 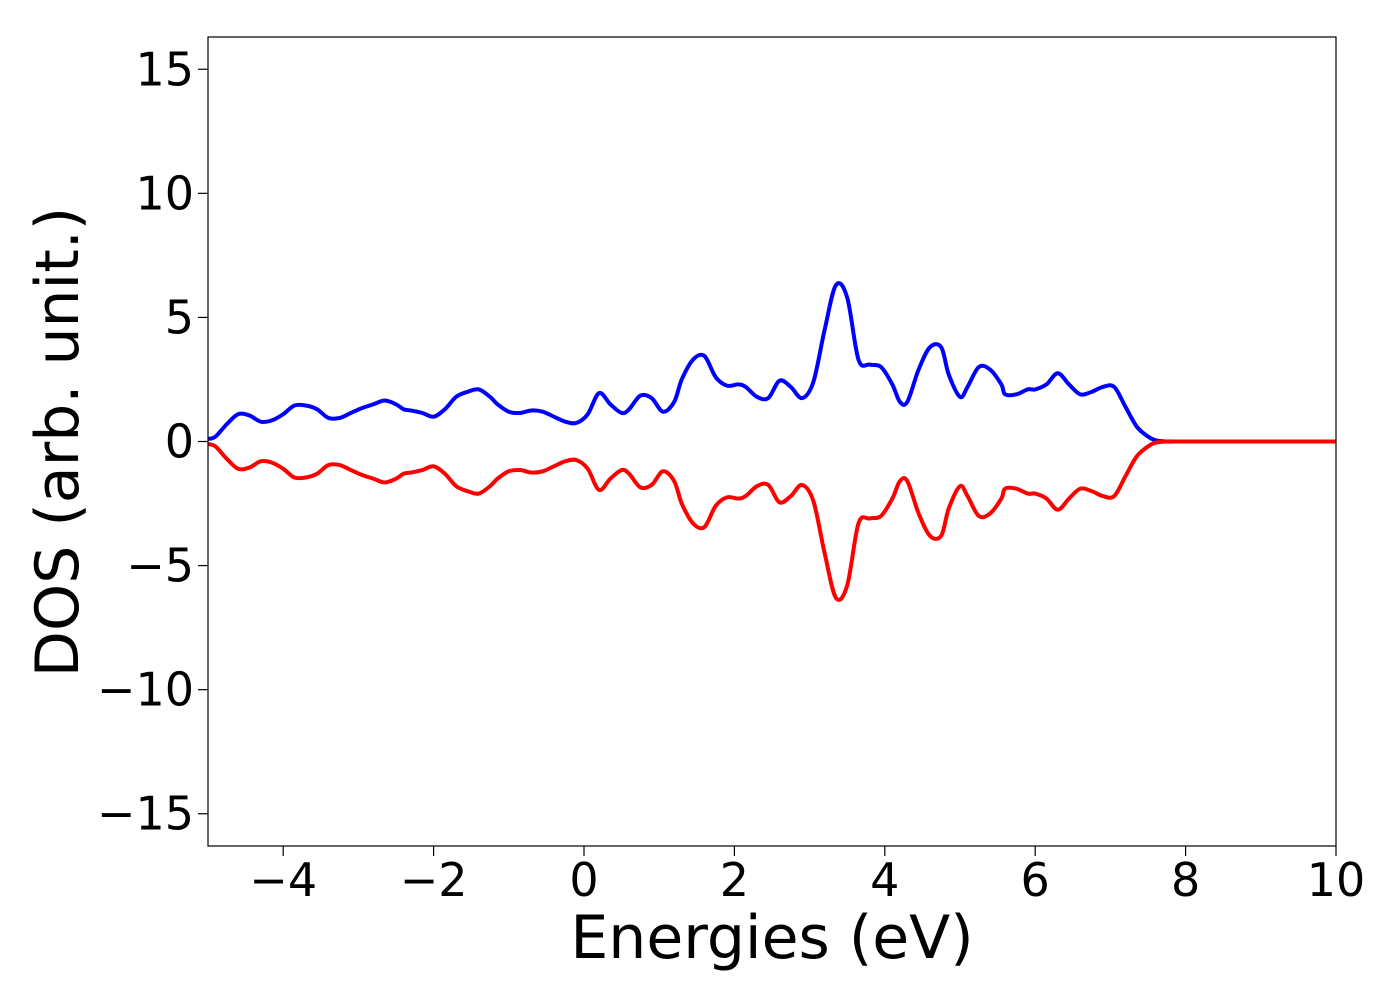 What do you see at coordinates (1035, 880) in the screenshot?
I see `x-tick-label: 6` at bounding box center [1035, 880].